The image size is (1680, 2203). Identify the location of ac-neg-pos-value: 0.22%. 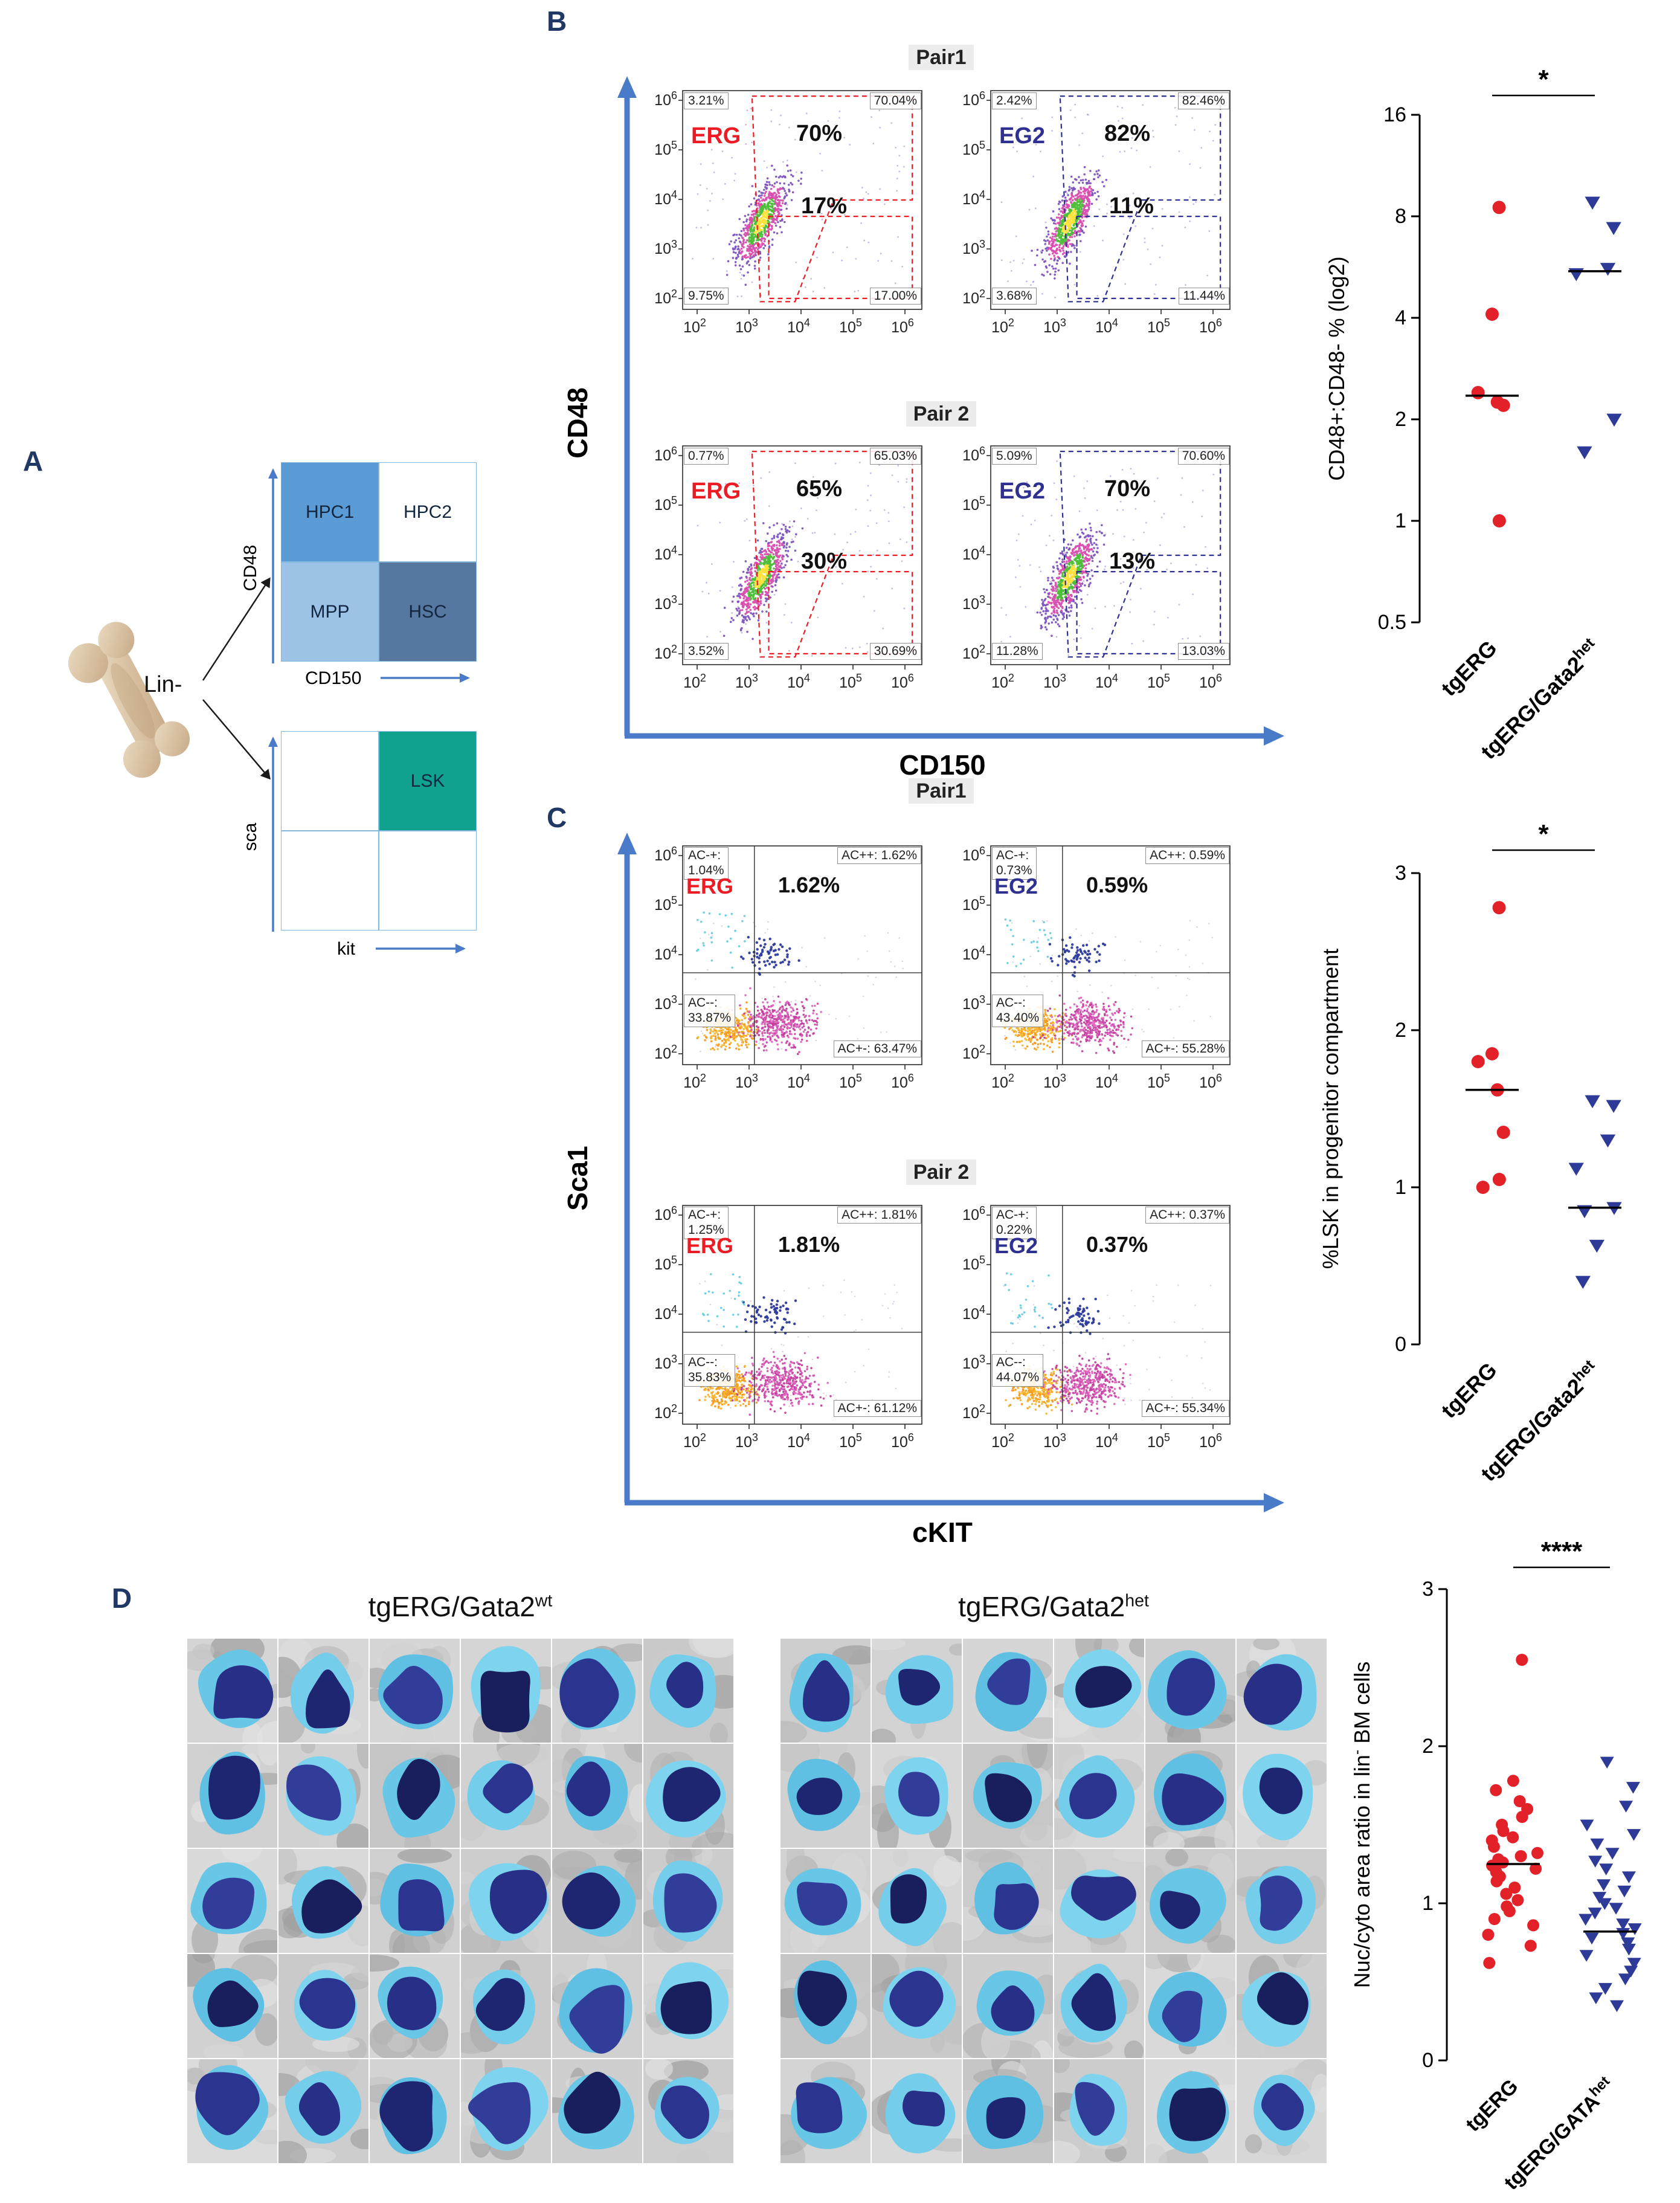
(1014, 1229).